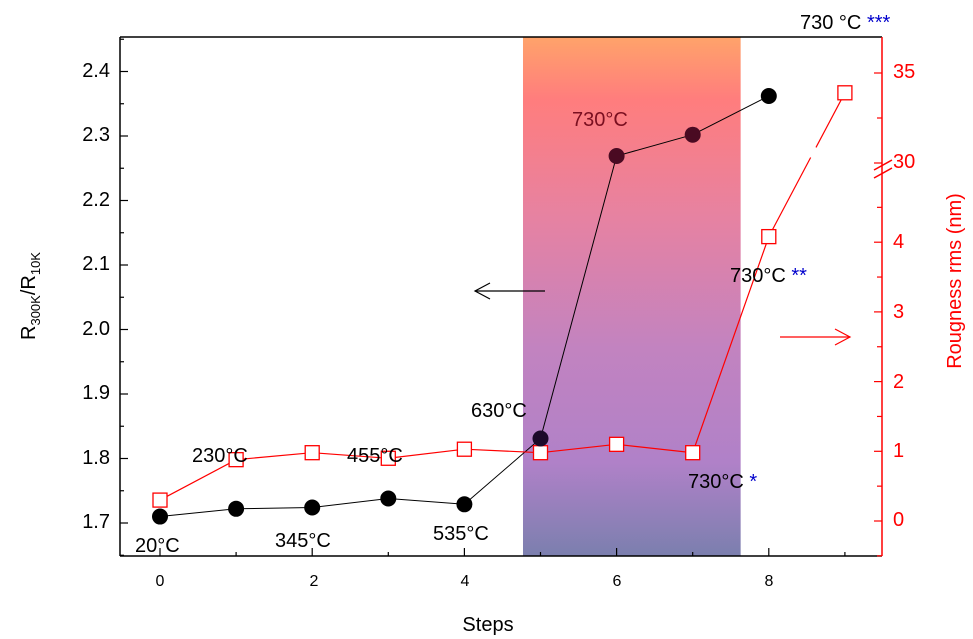  I want to click on y2-tick-label: 2, so click(898, 382).